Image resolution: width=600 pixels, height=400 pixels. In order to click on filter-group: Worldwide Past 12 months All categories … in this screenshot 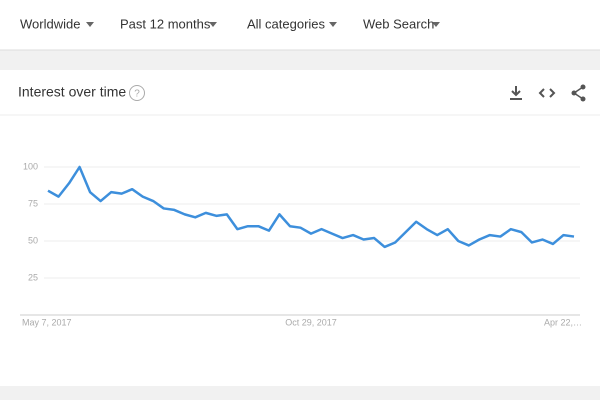, I will do `click(230, 23)`.